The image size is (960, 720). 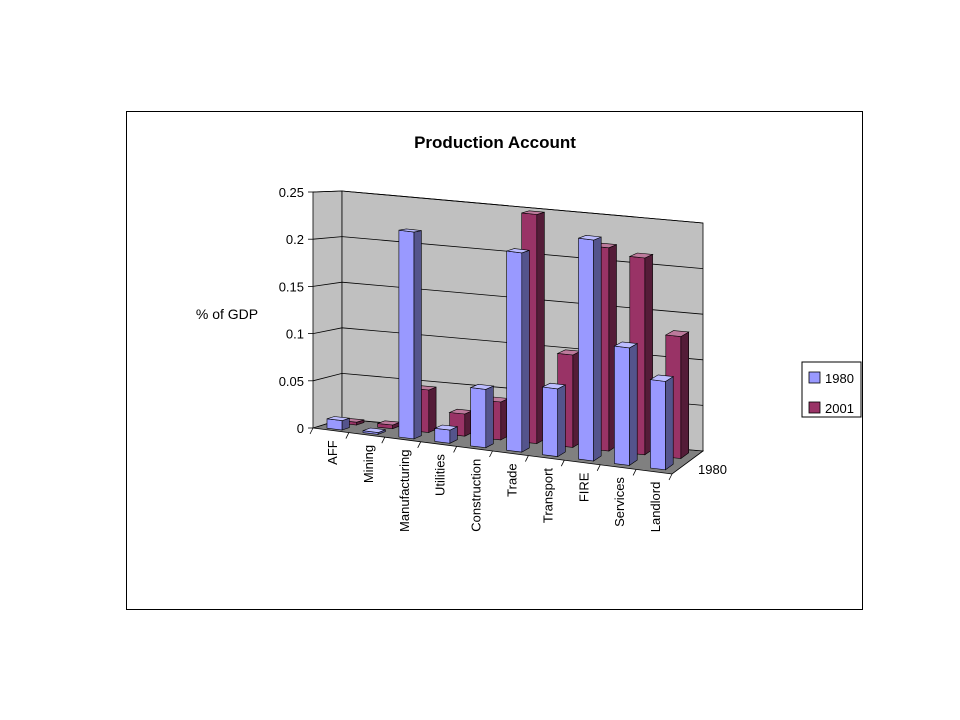 What do you see at coordinates (547, 496) in the screenshot?
I see `x-tick-label: Transport` at bounding box center [547, 496].